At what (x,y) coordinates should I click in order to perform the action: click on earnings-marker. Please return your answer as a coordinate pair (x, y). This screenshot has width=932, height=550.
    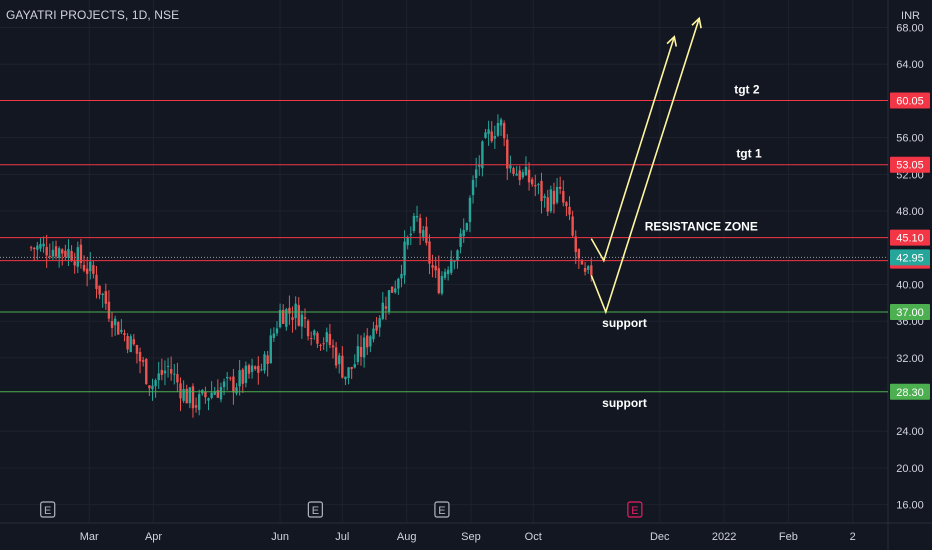
    Looking at the image, I should click on (442, 509).